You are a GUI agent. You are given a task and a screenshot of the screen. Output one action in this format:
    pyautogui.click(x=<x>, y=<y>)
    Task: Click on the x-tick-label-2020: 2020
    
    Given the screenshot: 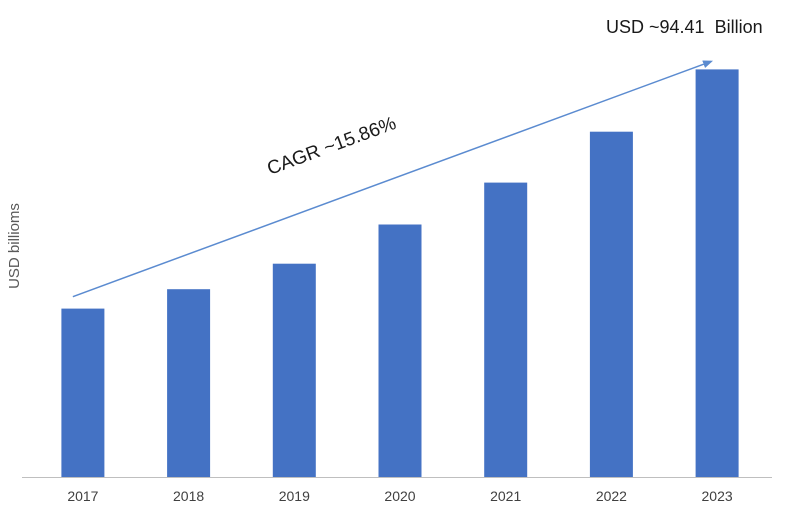 What is the action you would take?
    pyautogui.click(x=399, y=496)
    